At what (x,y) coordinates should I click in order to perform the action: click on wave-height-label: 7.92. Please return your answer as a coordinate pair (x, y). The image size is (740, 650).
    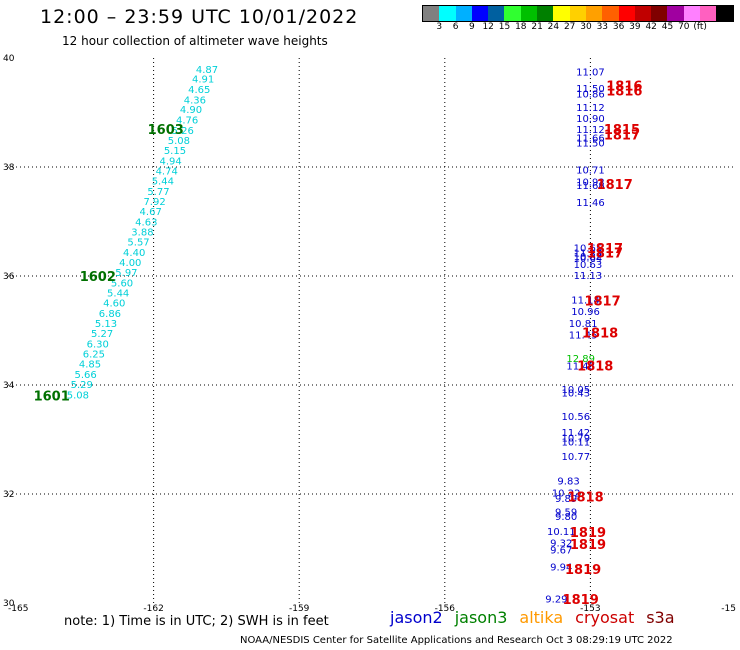
    Looking at the image, I should click on (154, 202).